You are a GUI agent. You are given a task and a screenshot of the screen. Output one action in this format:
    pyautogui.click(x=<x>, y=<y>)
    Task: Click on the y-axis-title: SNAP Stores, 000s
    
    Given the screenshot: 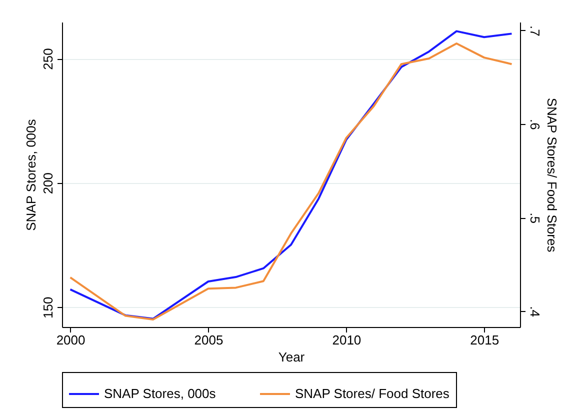 What is the action you would take?
    pyautogui.click(x=31, y=174)
    